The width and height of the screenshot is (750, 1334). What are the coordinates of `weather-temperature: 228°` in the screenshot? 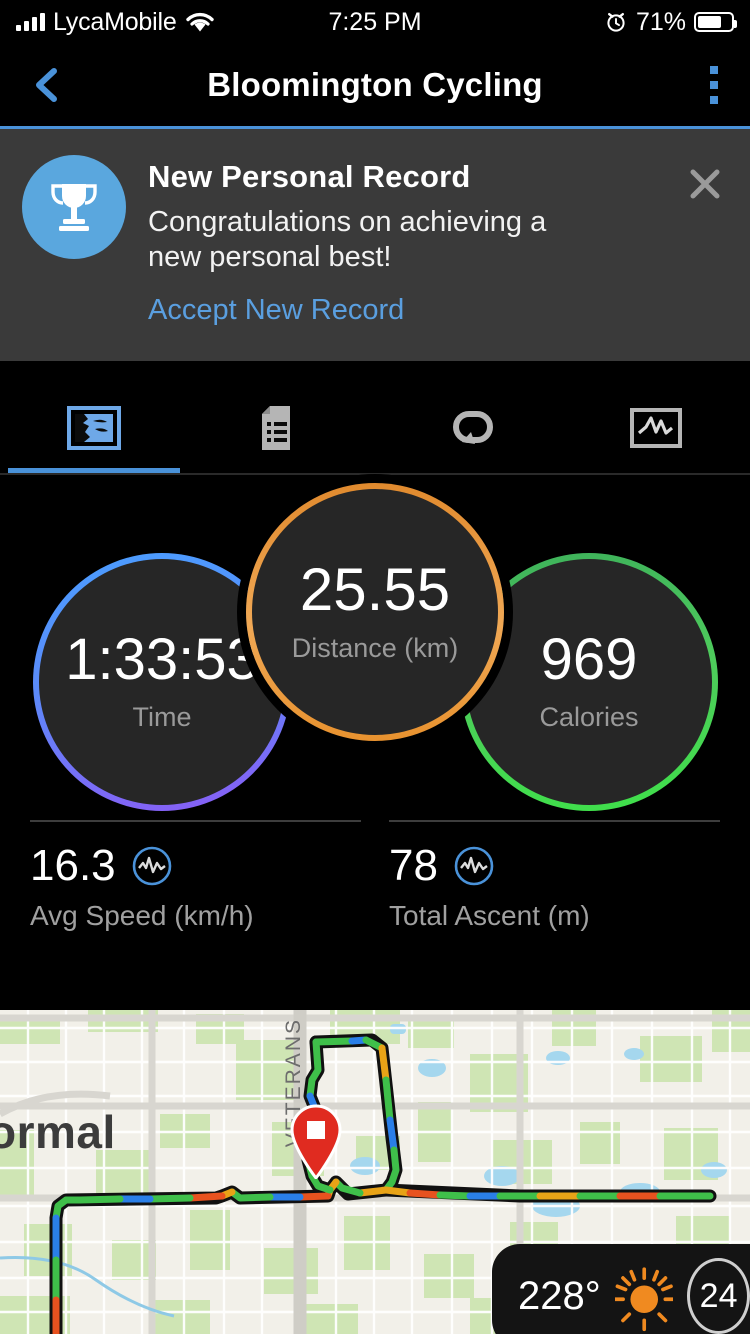 It's located at (559, 1295).